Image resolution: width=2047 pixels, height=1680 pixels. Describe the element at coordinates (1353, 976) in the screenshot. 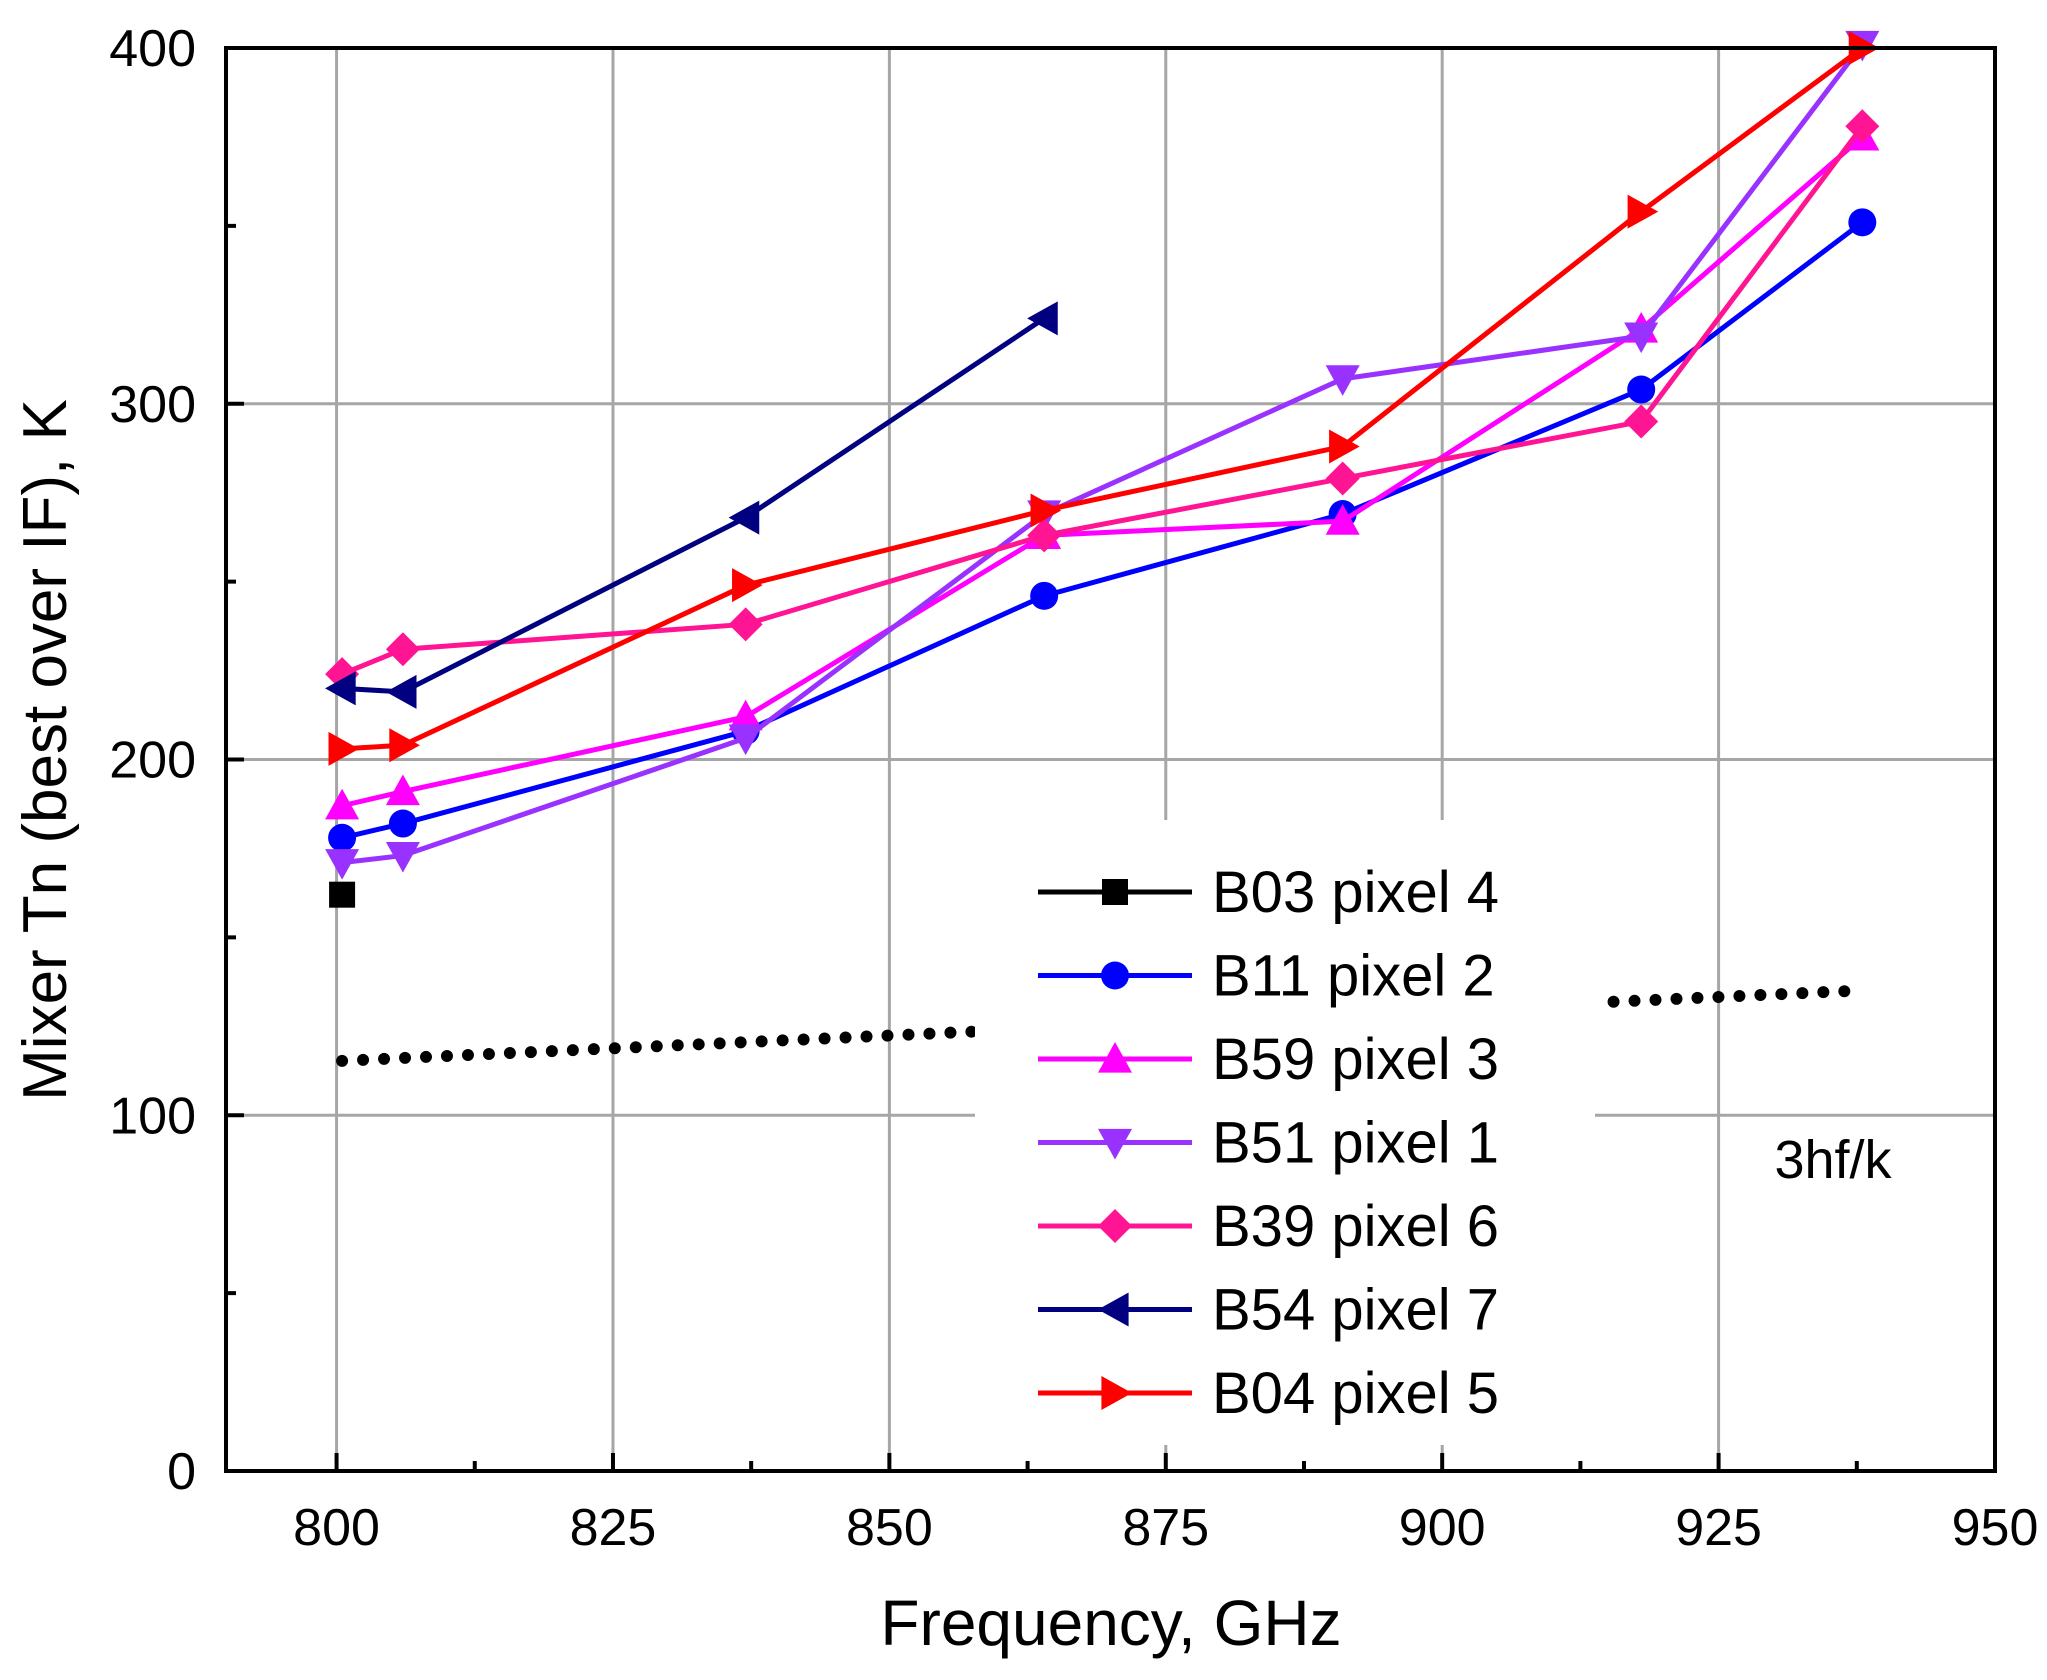

I see `legend-label-b11-pixel-2: B11 pixel 2` at that location.